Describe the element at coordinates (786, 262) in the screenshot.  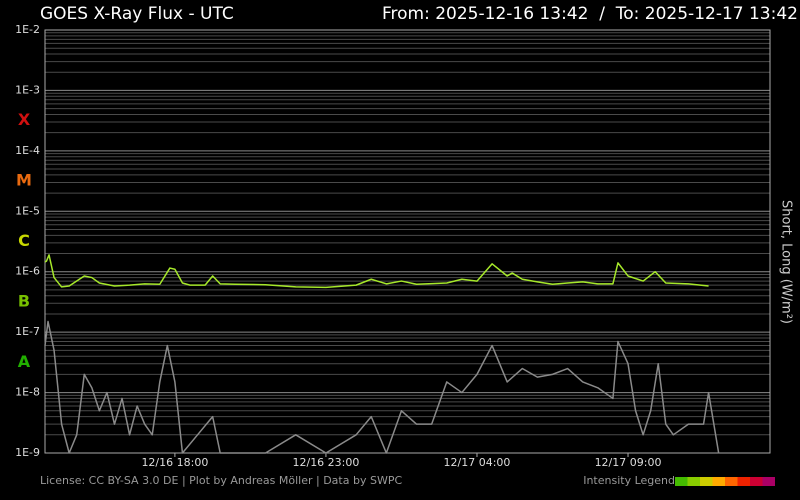
I see `y-axis-label: Short, Long (W/m²)` at that location.